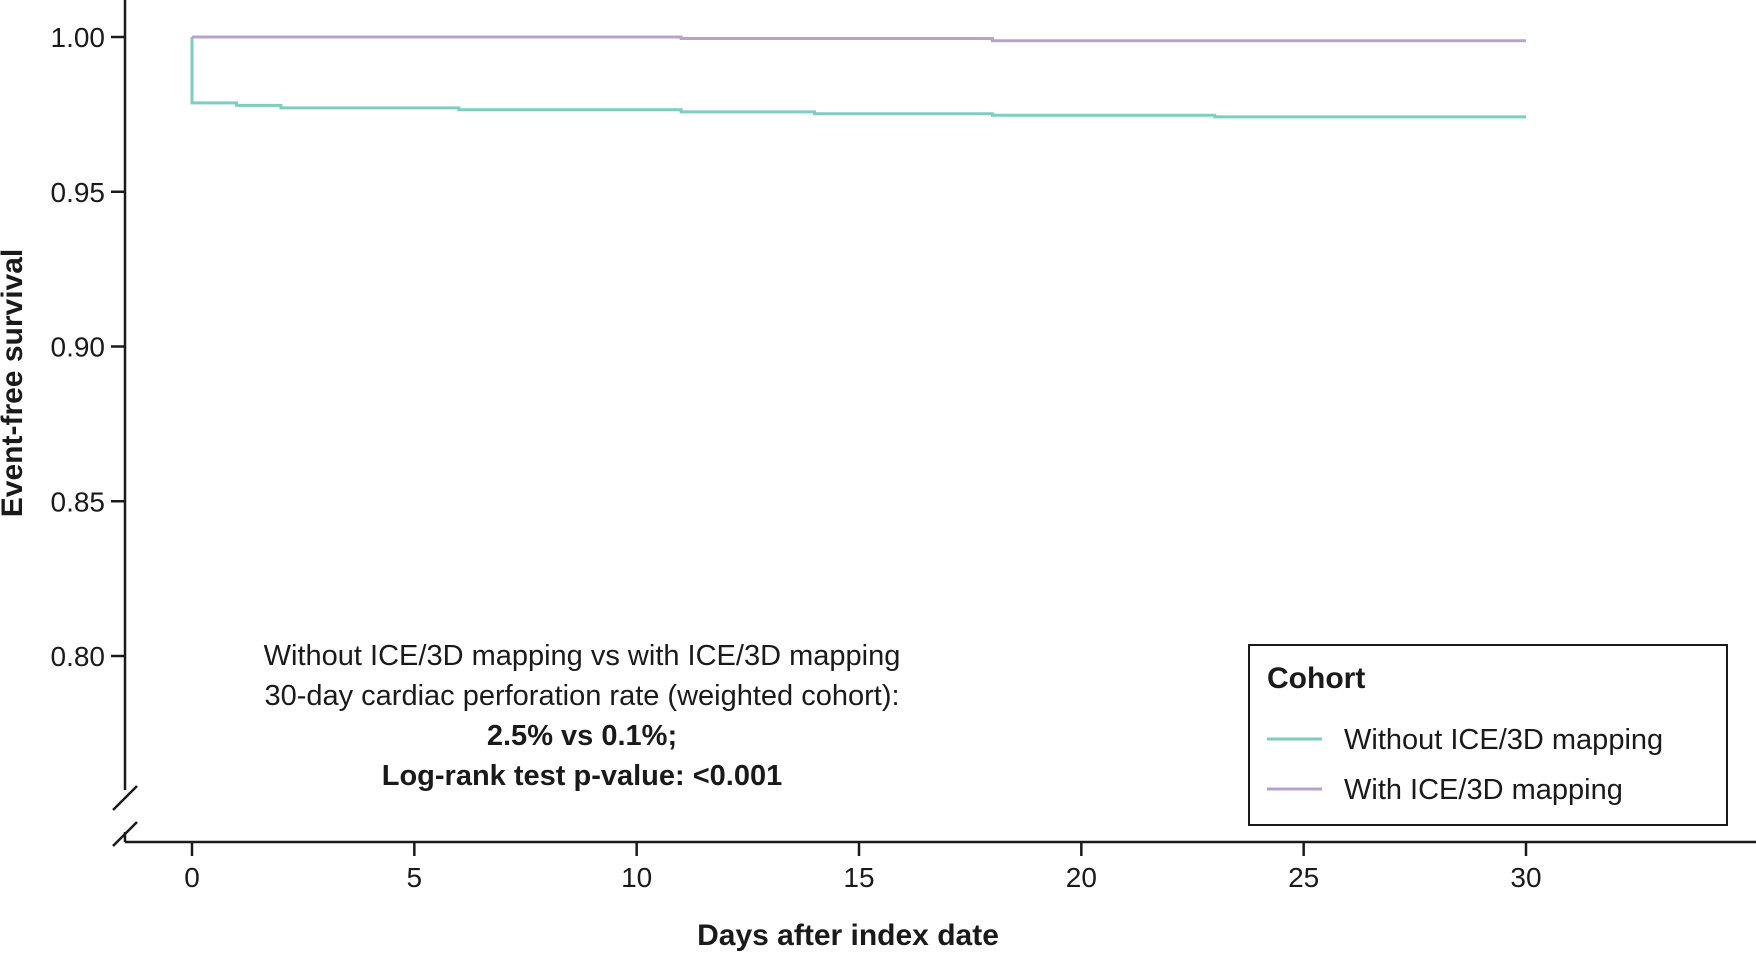 The width and height of the screenshot is (1756, 954). I want to click on x-tick-label: 15, so click(858, 877).